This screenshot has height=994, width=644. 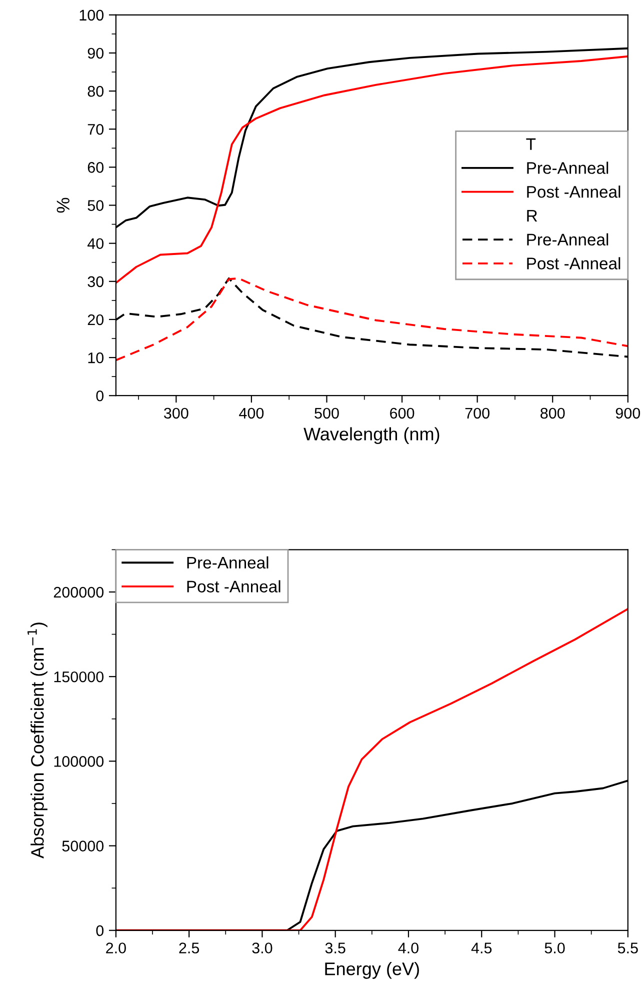 I want to click on y-tick-label: 150000, so click(x=79, y=676).